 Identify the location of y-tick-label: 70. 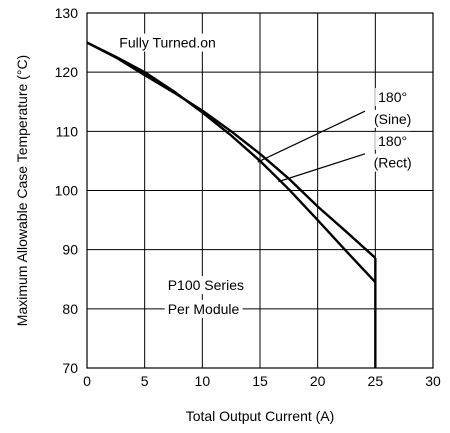
(70, 368).